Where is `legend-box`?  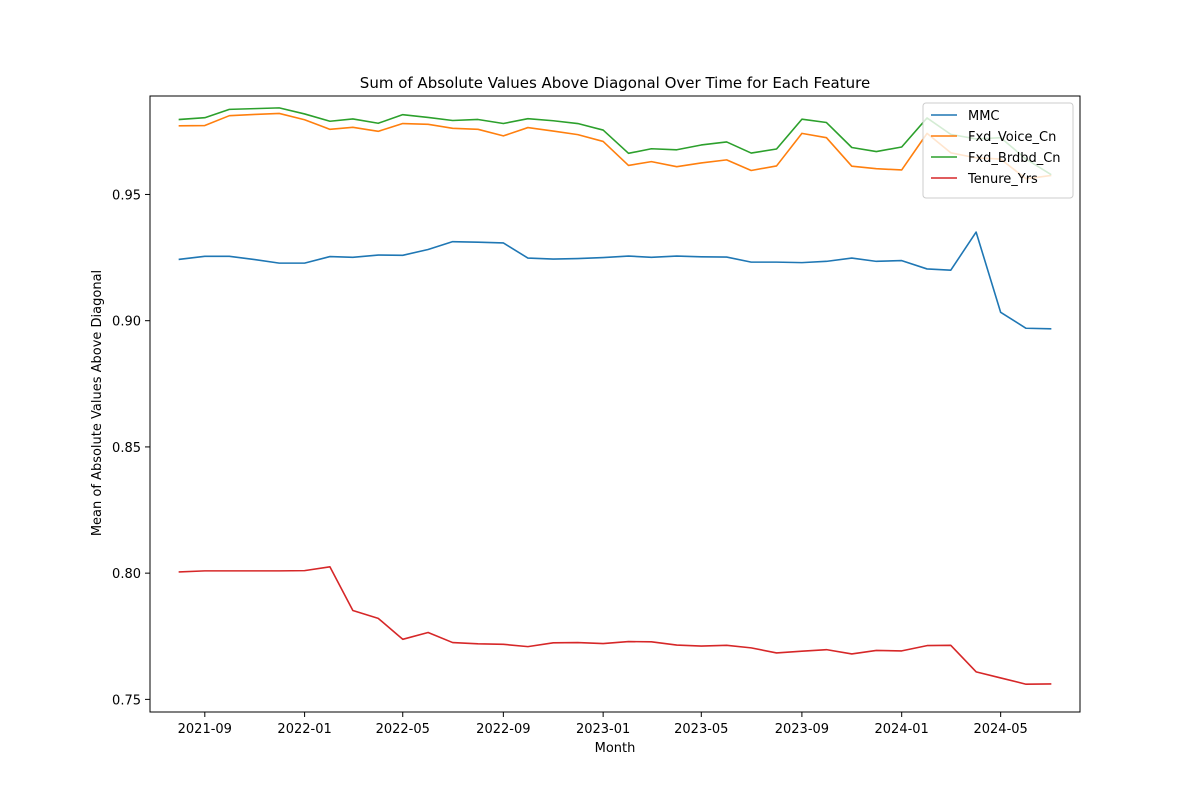 legend-box is located at coordinates (998, 150).